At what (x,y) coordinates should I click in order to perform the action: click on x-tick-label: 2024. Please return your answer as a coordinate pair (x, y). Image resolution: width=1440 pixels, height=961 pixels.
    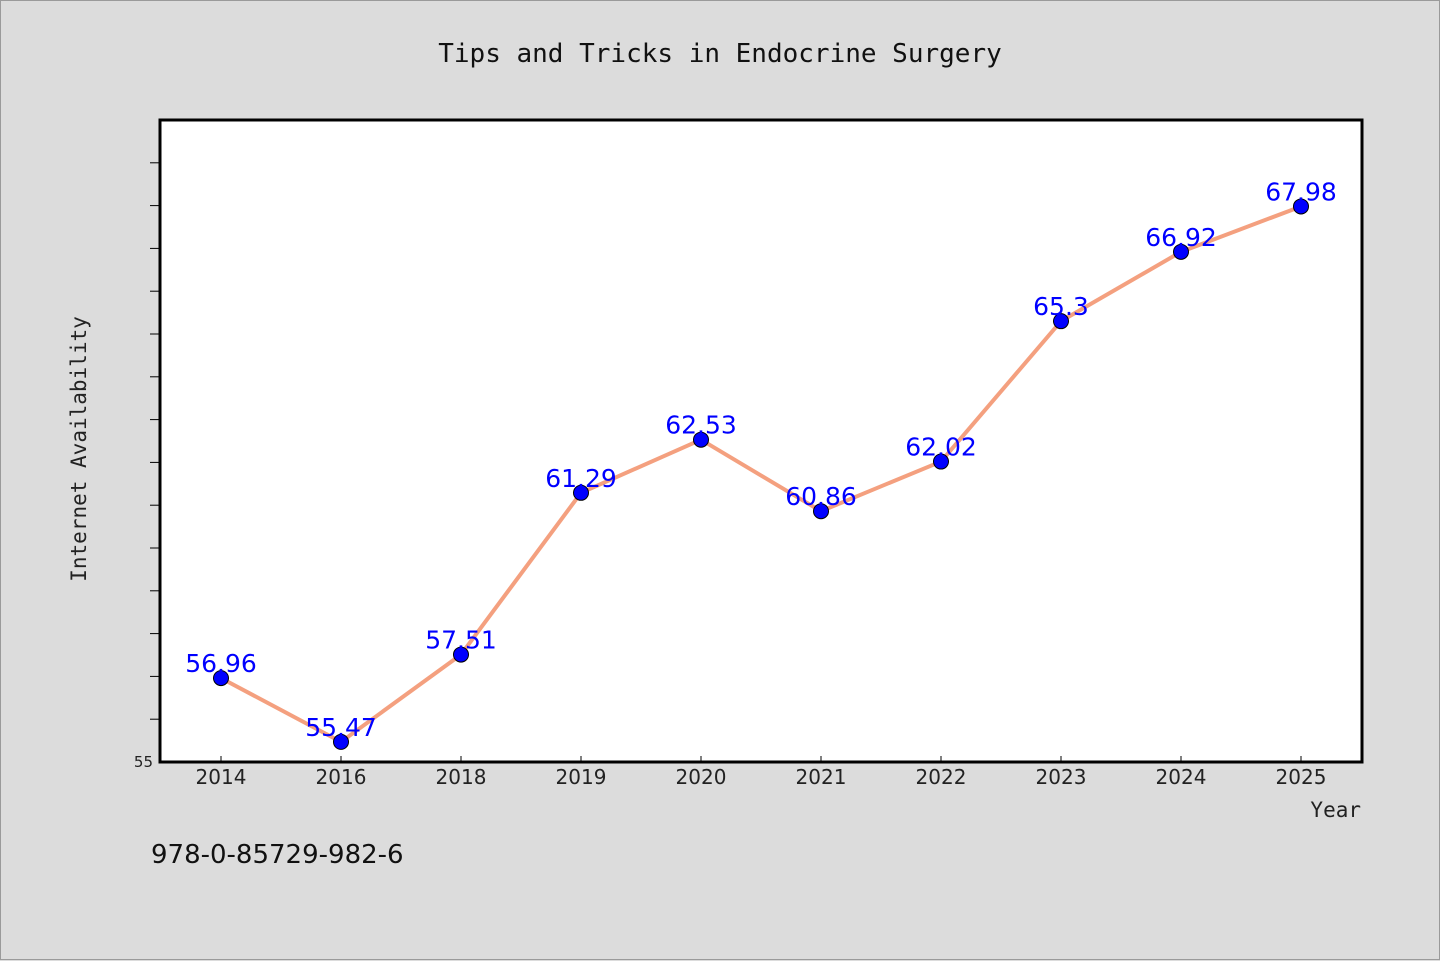
    Looking at the image, I should click on (1181, 777).